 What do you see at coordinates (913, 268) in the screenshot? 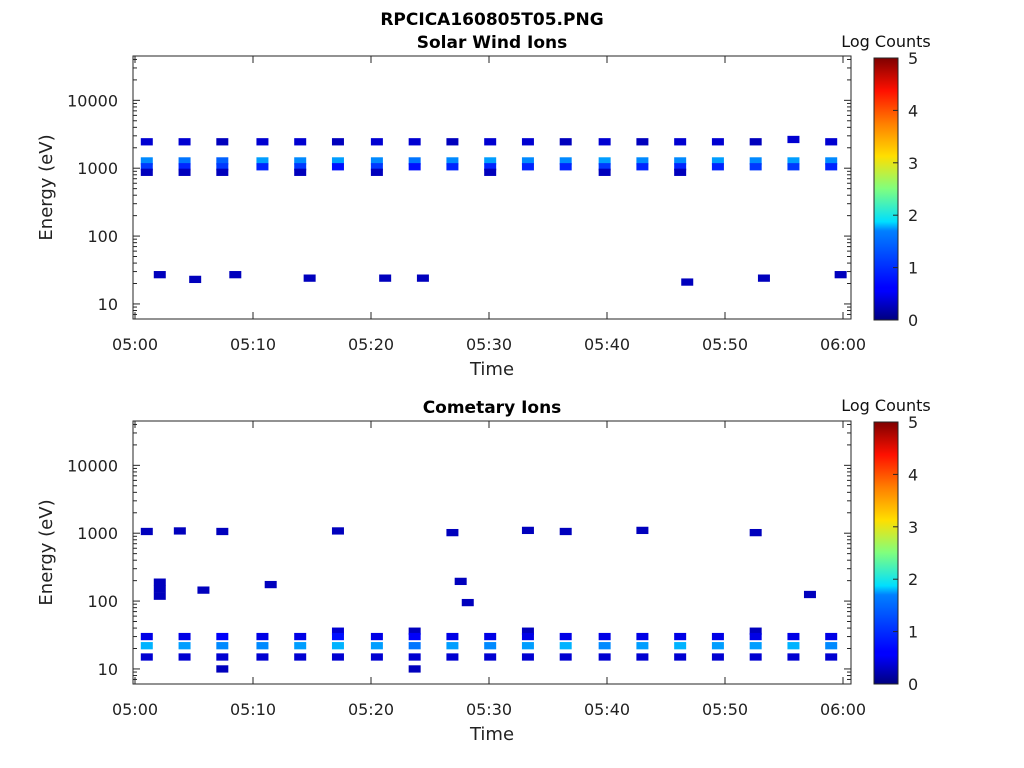
I see `colorbar-tick-label: 1` at bounding box center [913, 268].